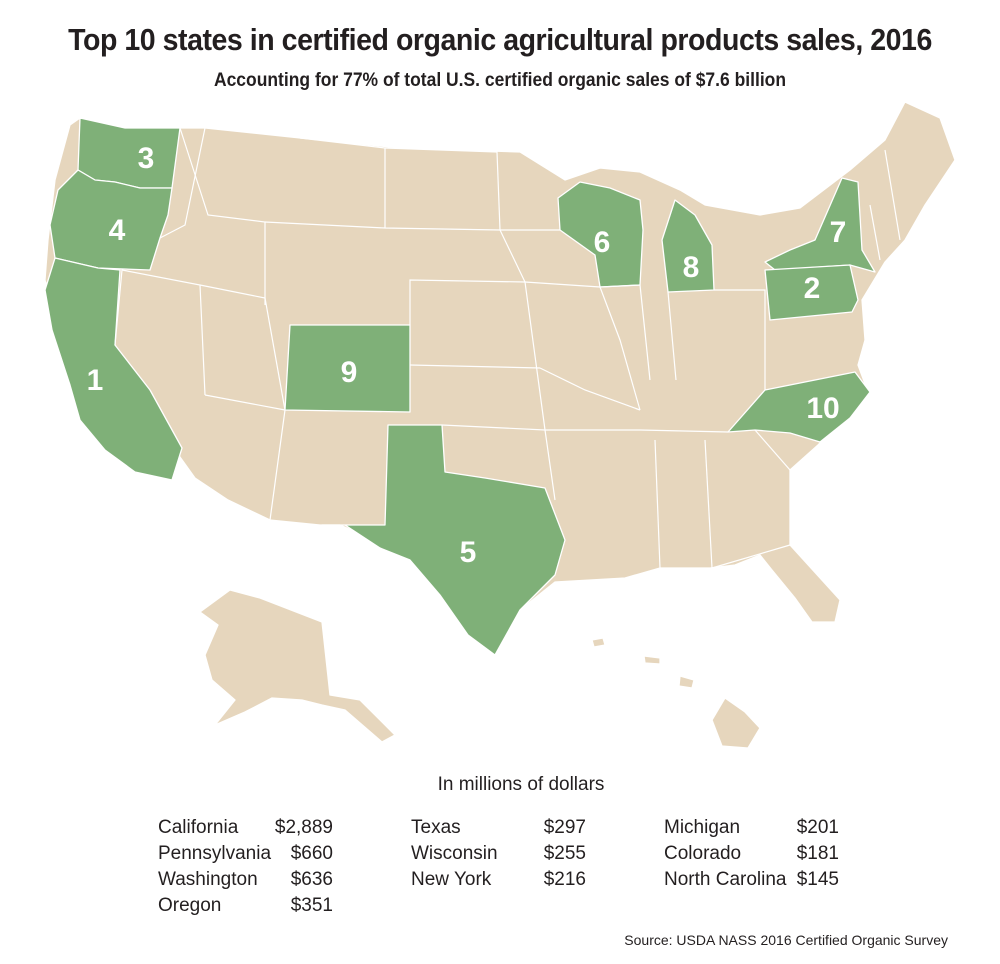 This screenshot has height=964, width=1000. Describe the element at coordinates (691, 267) in the screenshot. I see `rank-label-michigan: 8` at that location.